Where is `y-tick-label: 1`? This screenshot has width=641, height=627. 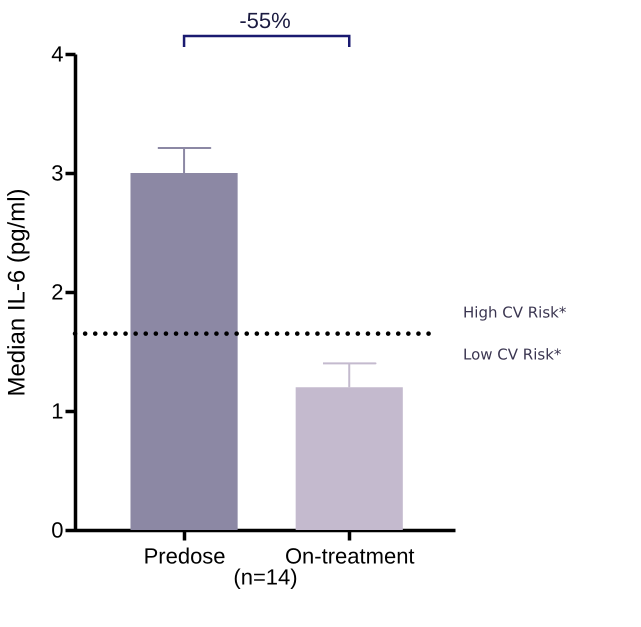
y-tick-label: 1 is located at coordinates (57, 411).